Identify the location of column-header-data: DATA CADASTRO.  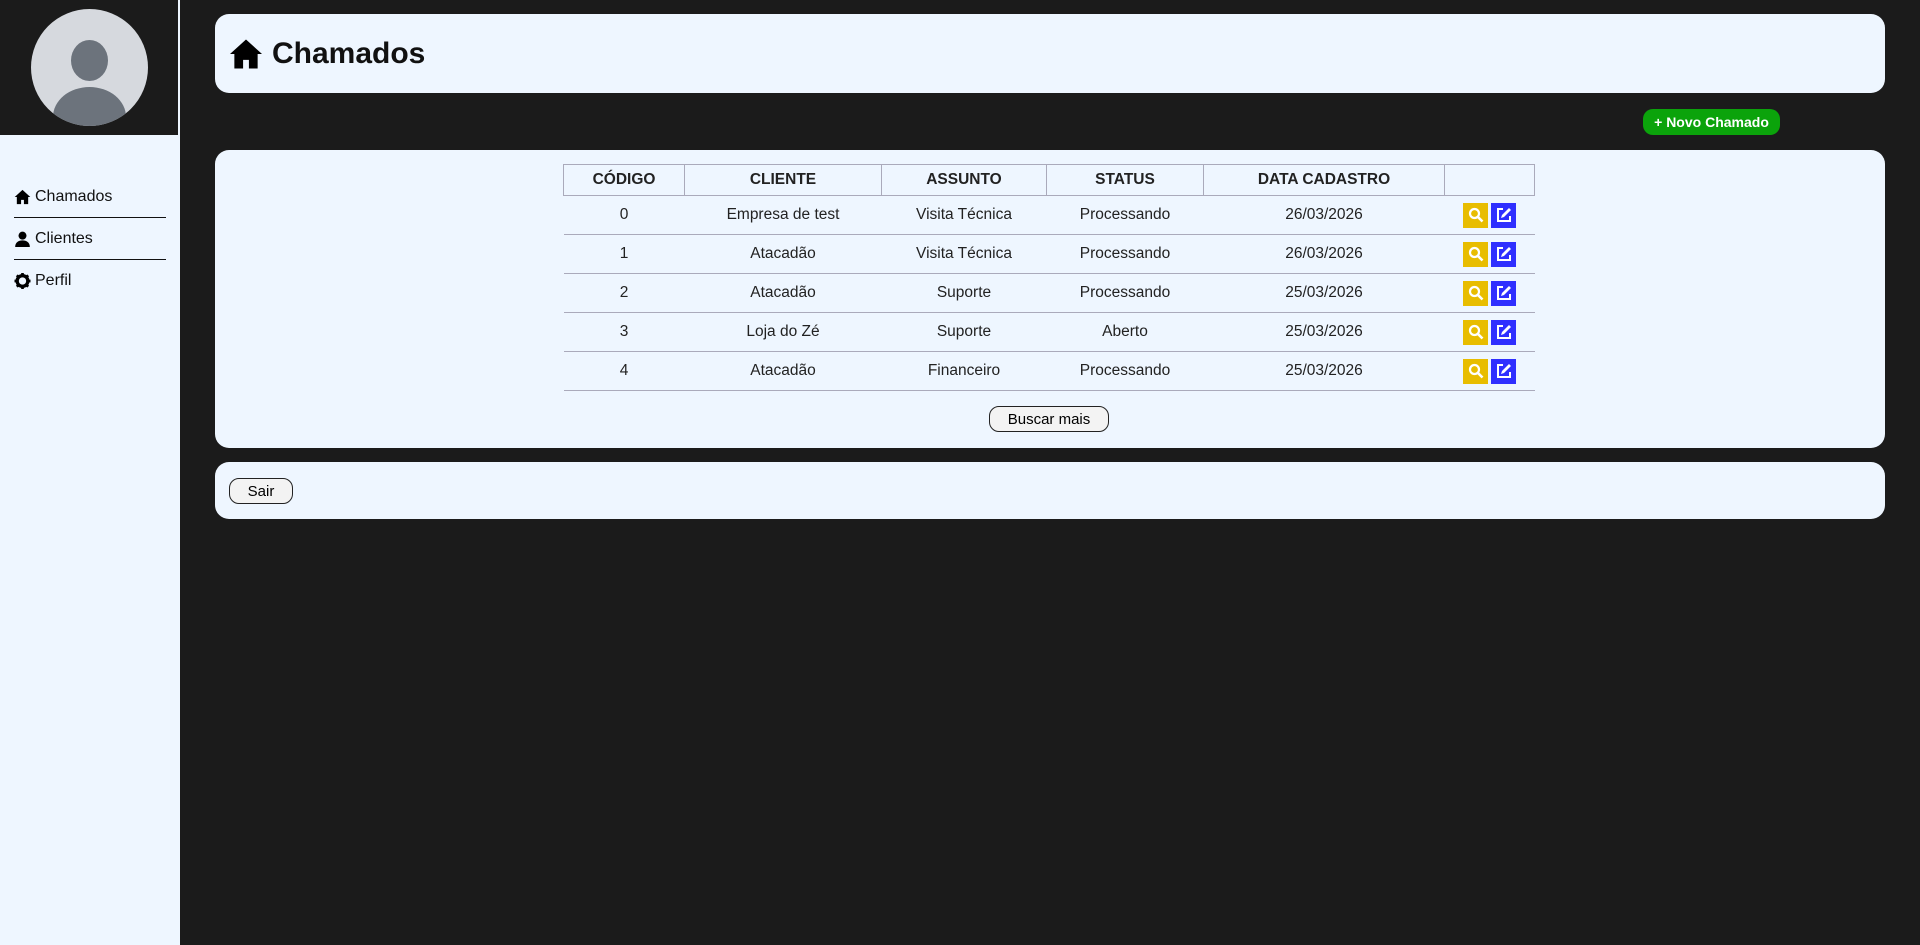
(1324, 180).